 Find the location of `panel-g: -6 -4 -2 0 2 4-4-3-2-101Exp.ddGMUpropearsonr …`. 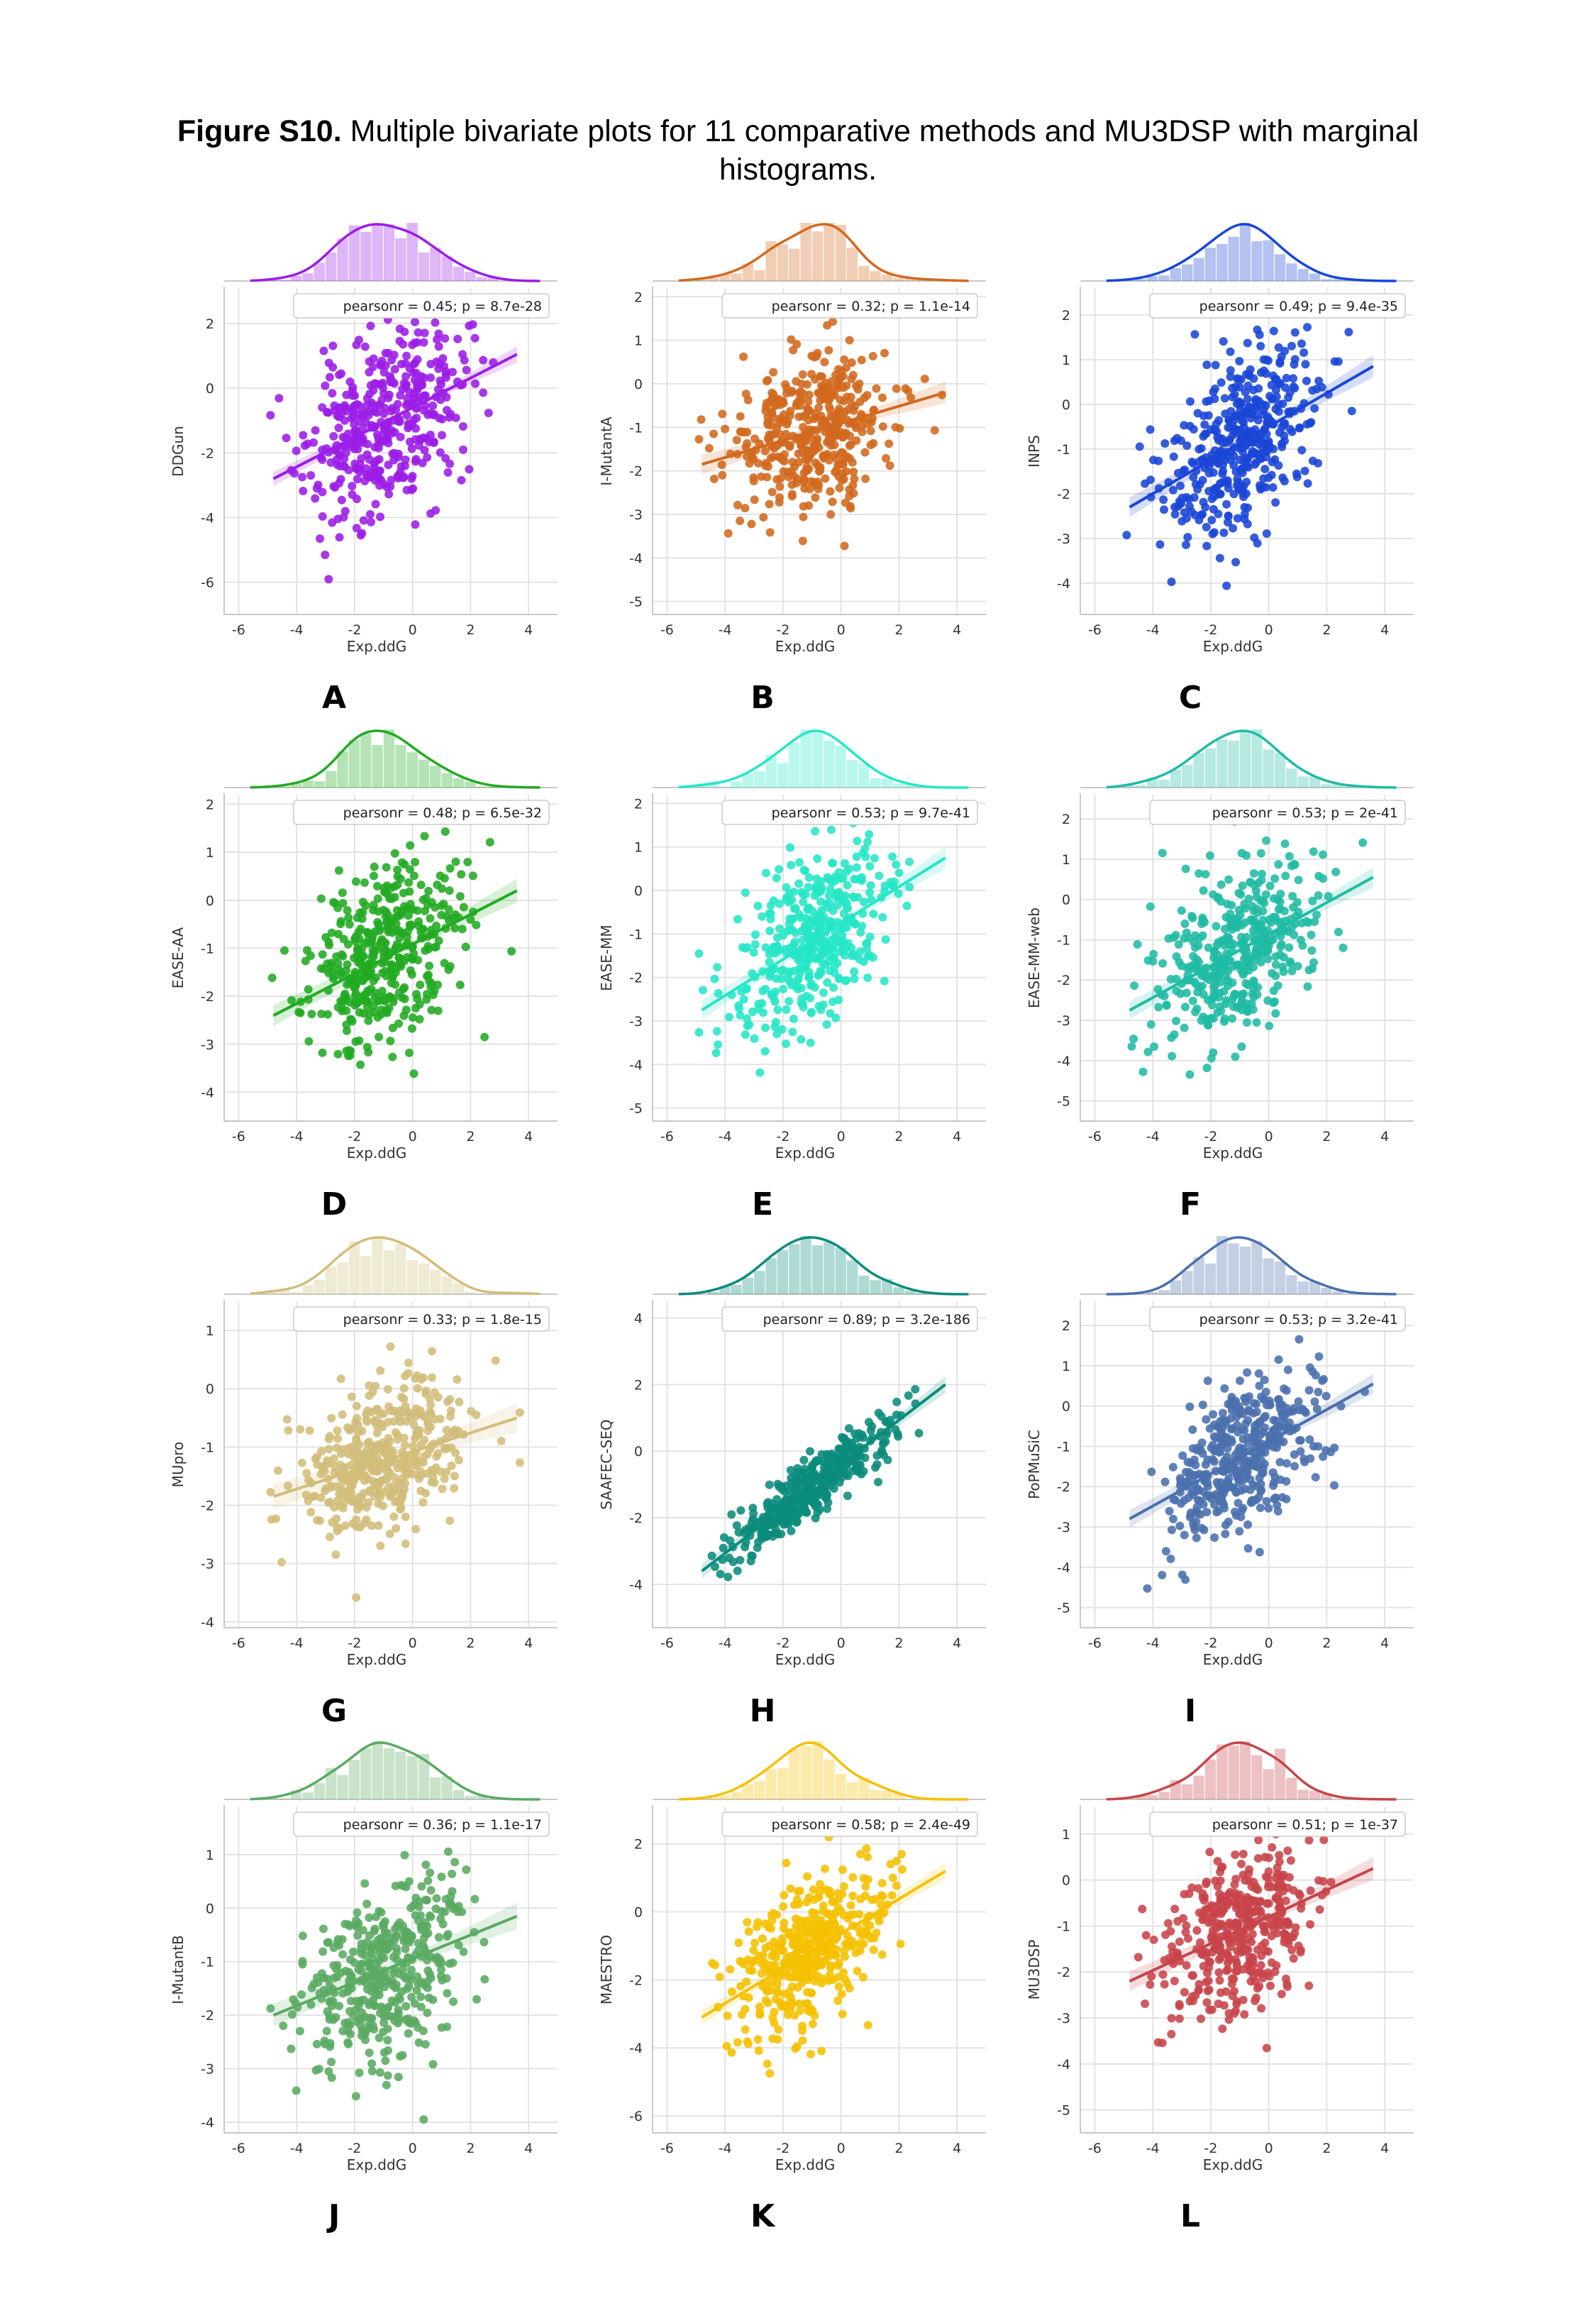

panel-g: -6 -4 -2 0 2 4-4-3-2-101Exp.ddGMUpropearsonr … is located at coordinates (364, 1483).